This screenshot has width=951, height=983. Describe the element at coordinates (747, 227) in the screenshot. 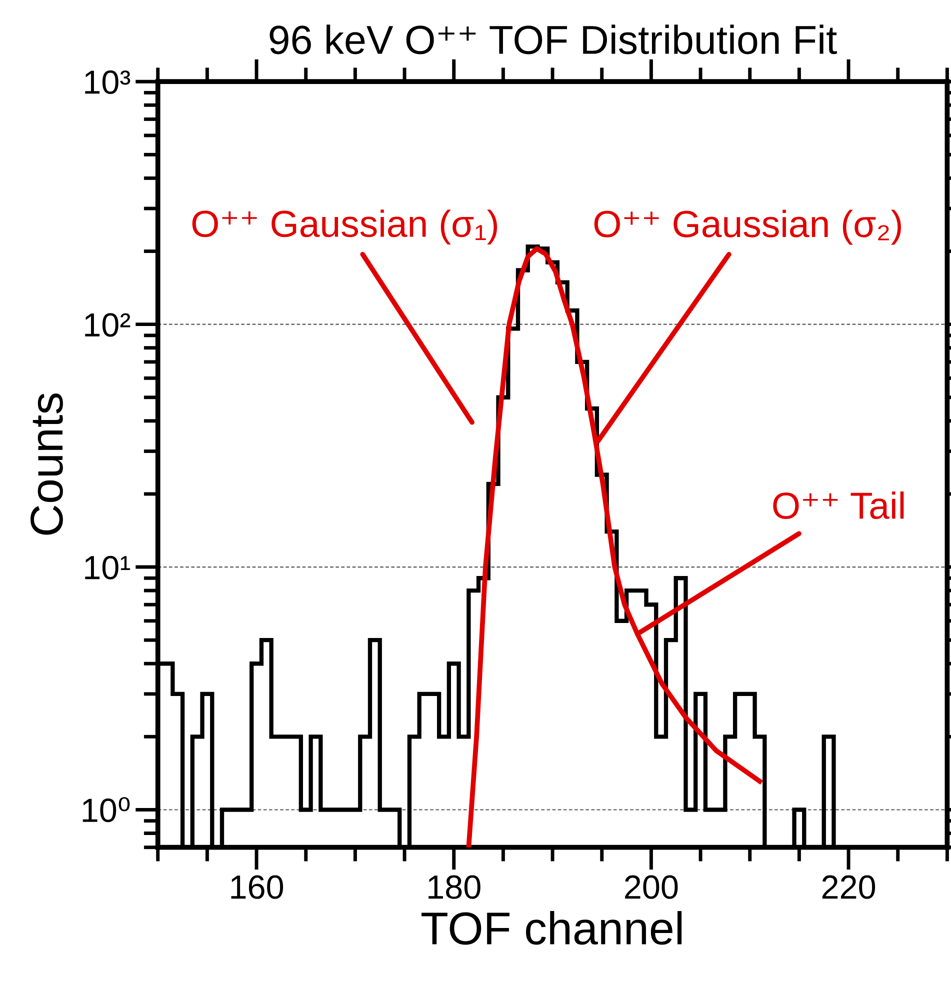

I see `annotation: O⁺⁺ Gaussian (σ₂)` at that location.